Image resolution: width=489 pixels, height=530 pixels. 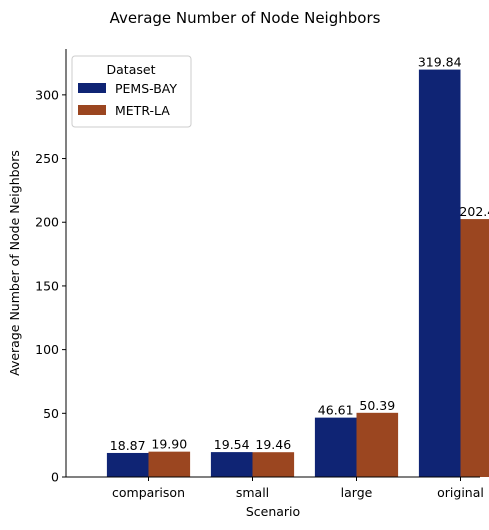 I want to click on y-axis-ticks: 0 50 100 150 200 250 300, so click(x=50, y=286).